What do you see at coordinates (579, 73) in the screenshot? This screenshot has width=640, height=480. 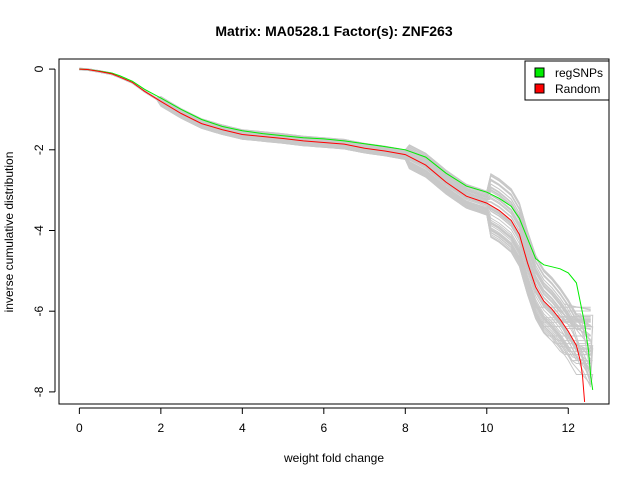 I see `legend-label: regSNPs` at bounding box center [579, 73].